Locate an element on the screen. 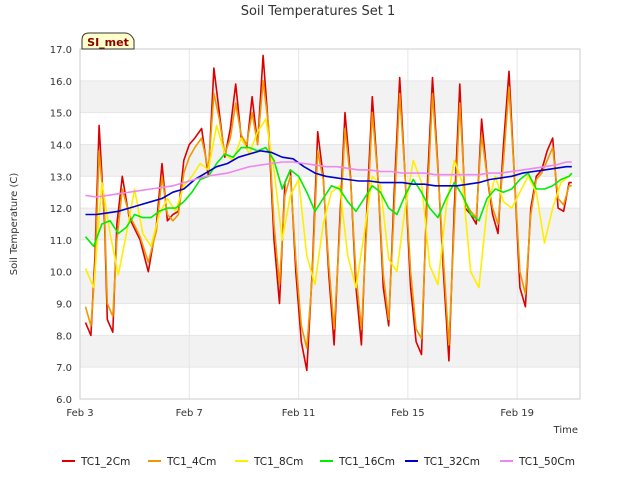 The width and height of the screenshot is (640, 480). x-axis-ticks: Feb 3 Feb 7 Feb 11 Feb 15 Feb 19 is located at coordinates (300, 413).